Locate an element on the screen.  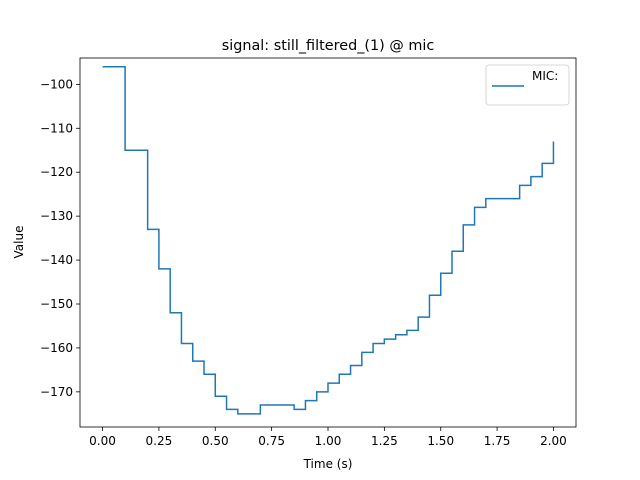
x-tick-label: 2.00 is located at coordinates (553, 441).